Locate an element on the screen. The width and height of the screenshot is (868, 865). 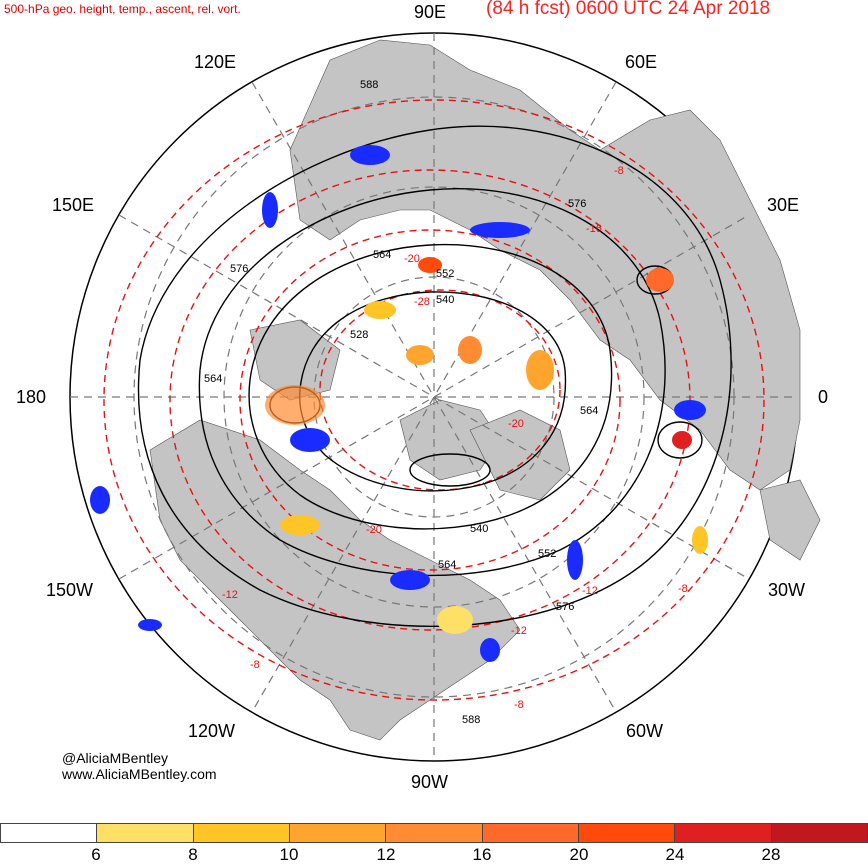
temperature-label: -28 is located at coordinates (422, 302).